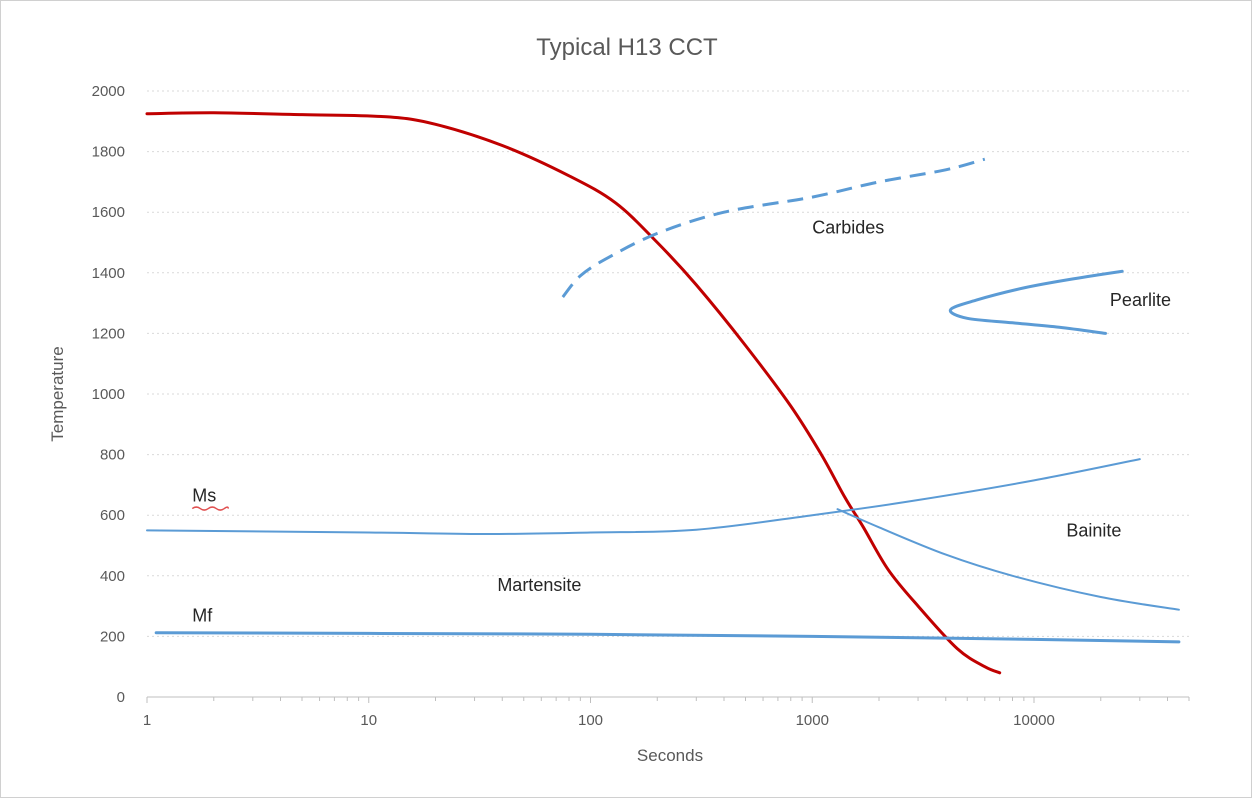  Describe the element at coordinates (108, 152) in the screenshot. I see `y-tick-label: 1800` at that location.